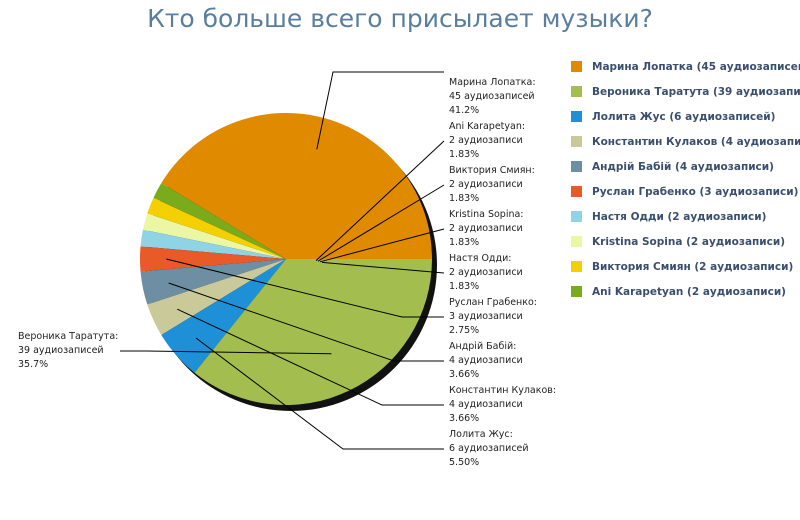  I want to click on pie-slice-ani-karapetyan, so click(219, 220).